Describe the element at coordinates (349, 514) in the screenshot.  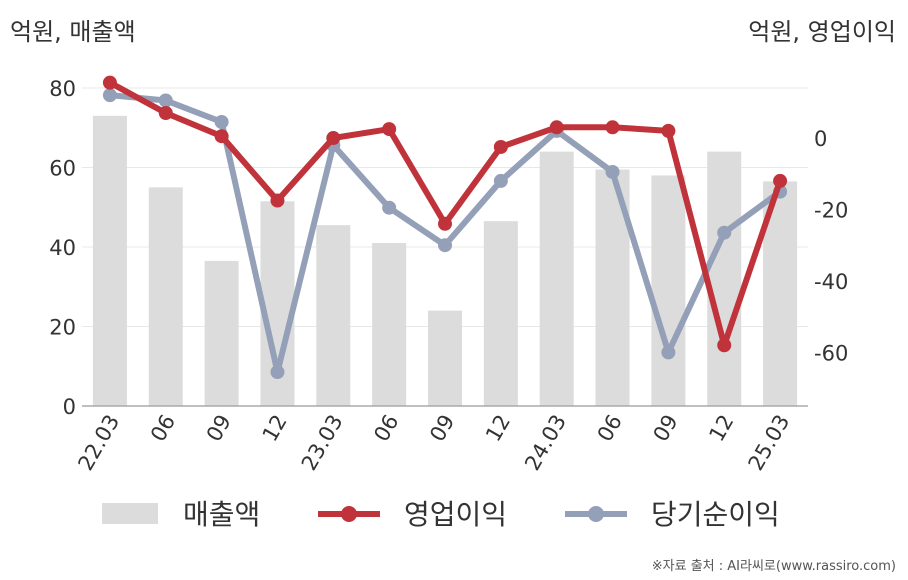
I see `legend-marker-op-income` at that location.